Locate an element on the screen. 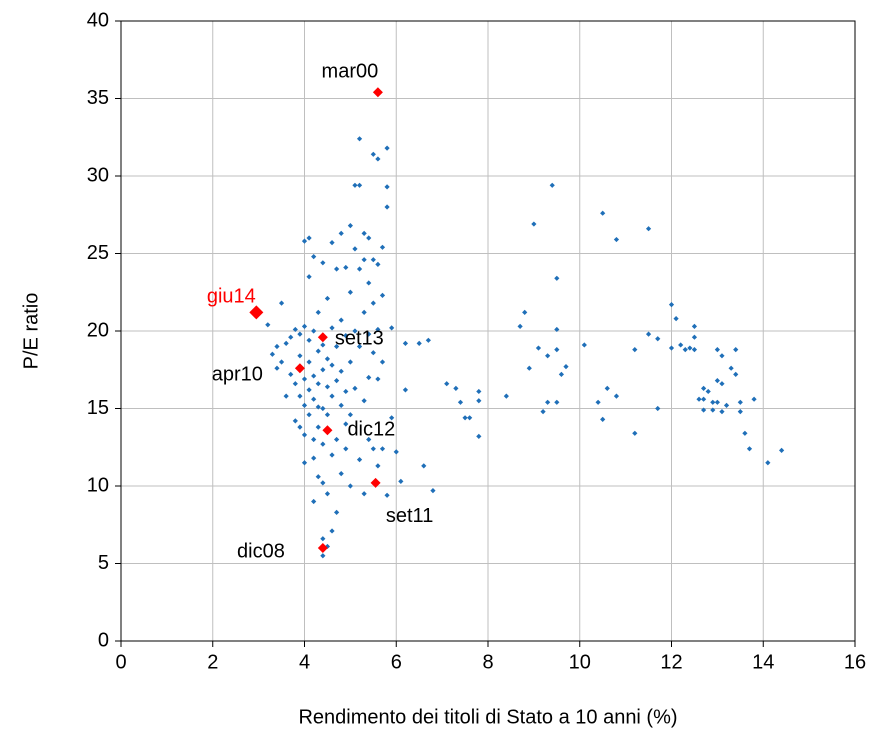 The width and height of the screenshot is (877, 732). x-tick-label: 6 is located at coordinates (396, 662).